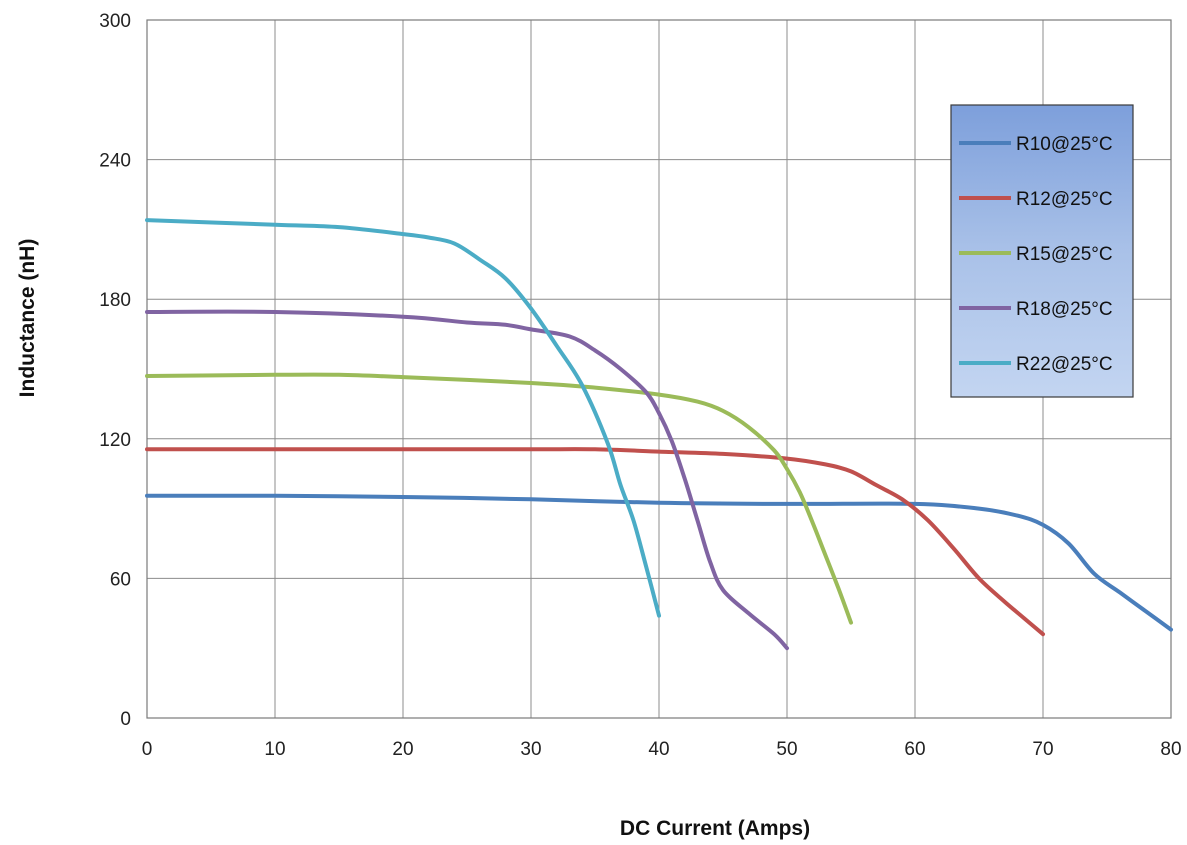 The image size is (1187, 845). What do you see at coordinates (1064, 144) in the screenshot?
I see `legend-label-0: R10@25°C` at bounding box center [1064, 144].